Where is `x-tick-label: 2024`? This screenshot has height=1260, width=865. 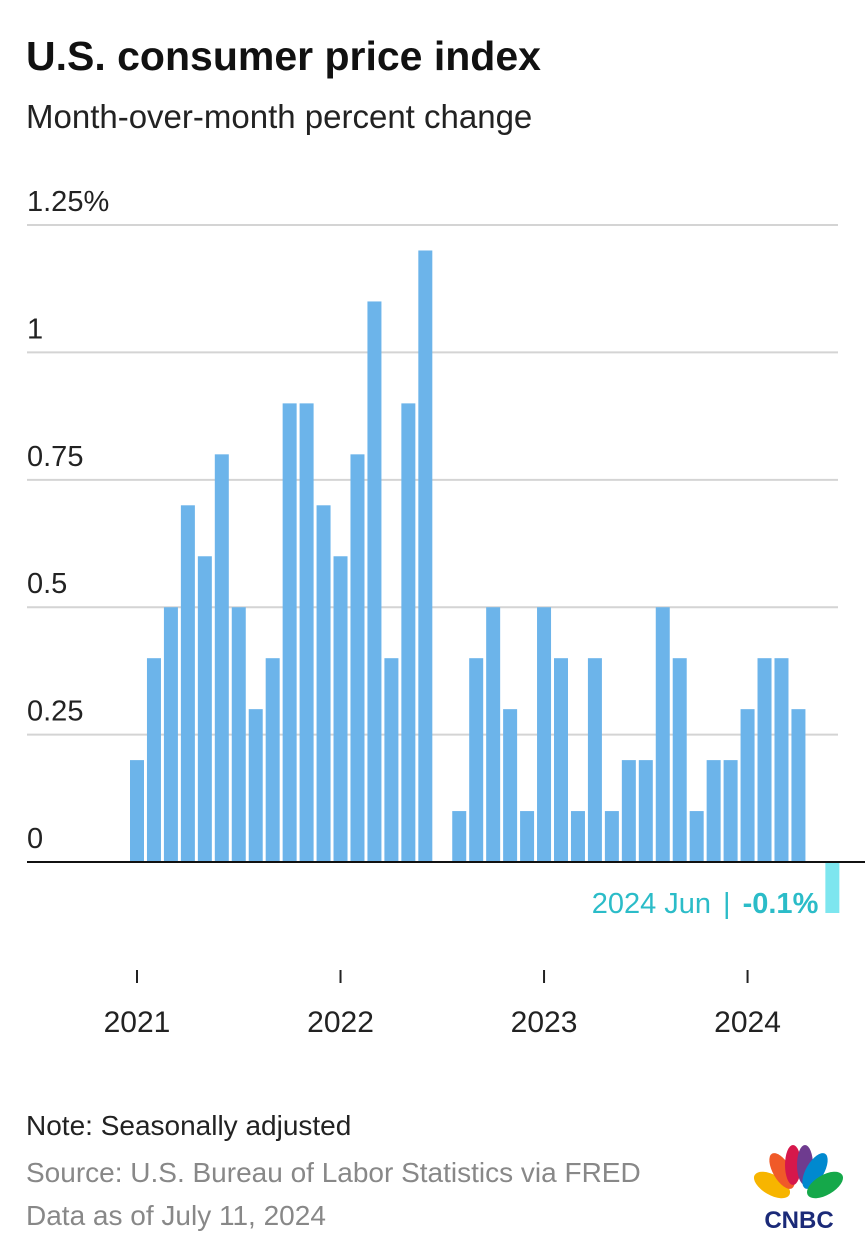
x-tick-label: 2024 is located at coordinates (747, 1022).